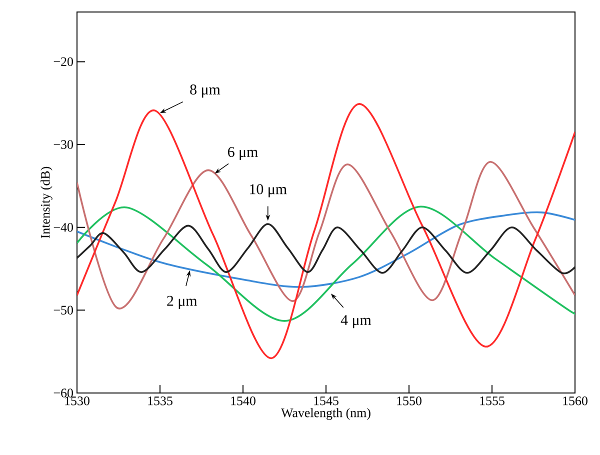 The image size is (600, 455). Describe the element at coordinates (325, 414) in the screenshot. I see `x-axis-title: Wavelength (nm)` at that location.